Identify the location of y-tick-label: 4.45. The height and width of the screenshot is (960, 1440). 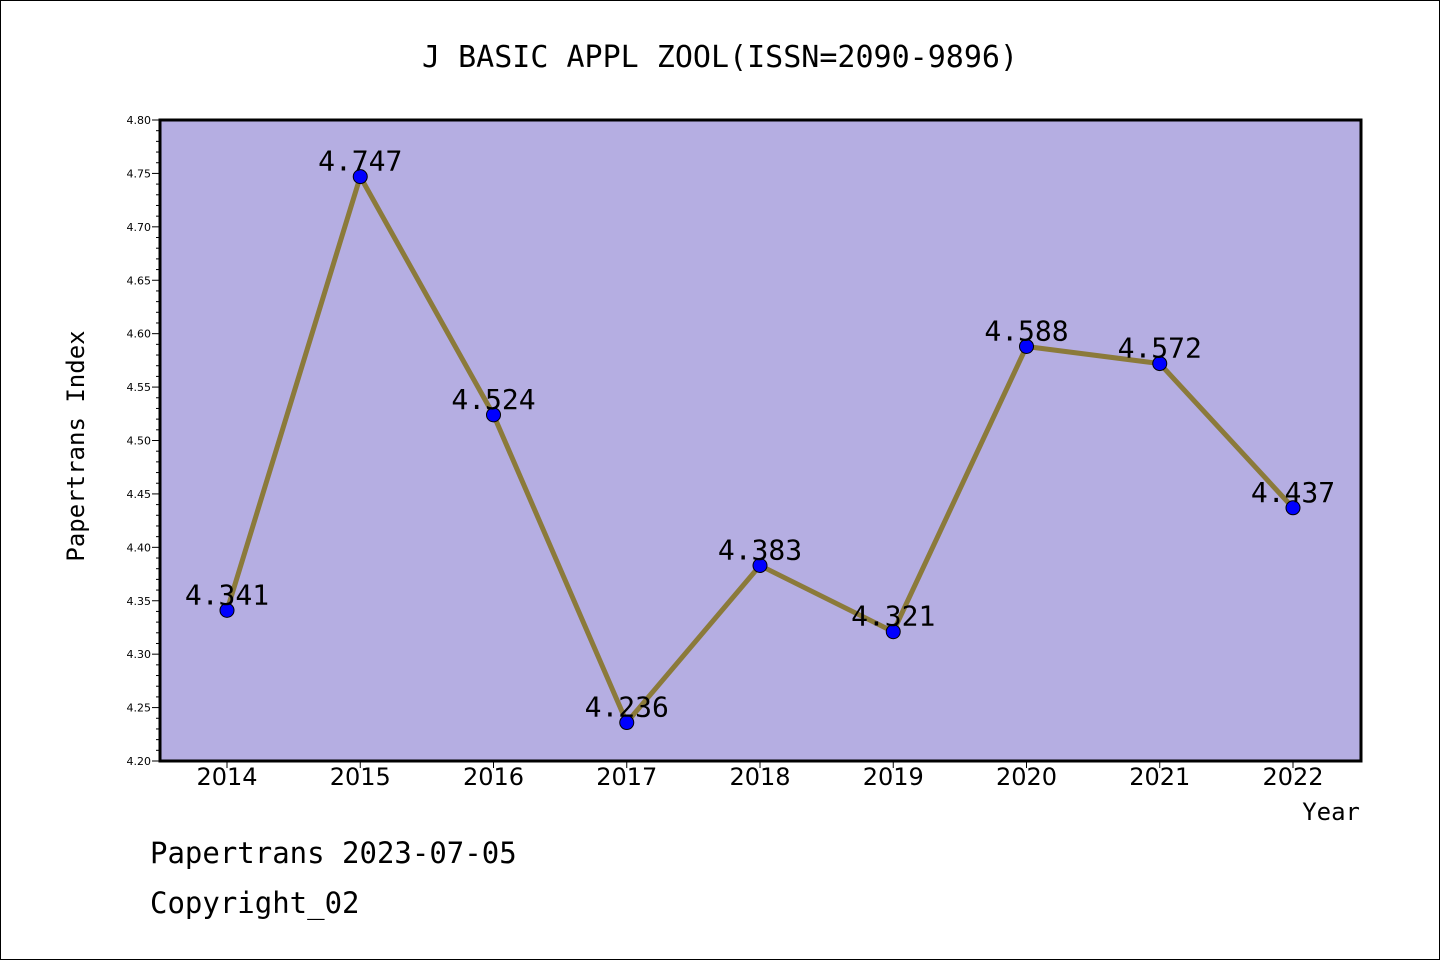
(139, 494).